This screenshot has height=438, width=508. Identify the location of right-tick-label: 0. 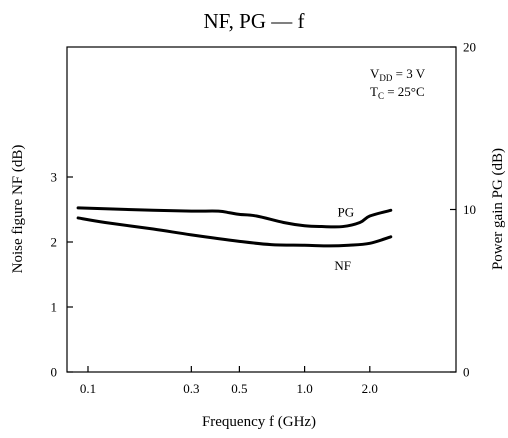
(466, 372).